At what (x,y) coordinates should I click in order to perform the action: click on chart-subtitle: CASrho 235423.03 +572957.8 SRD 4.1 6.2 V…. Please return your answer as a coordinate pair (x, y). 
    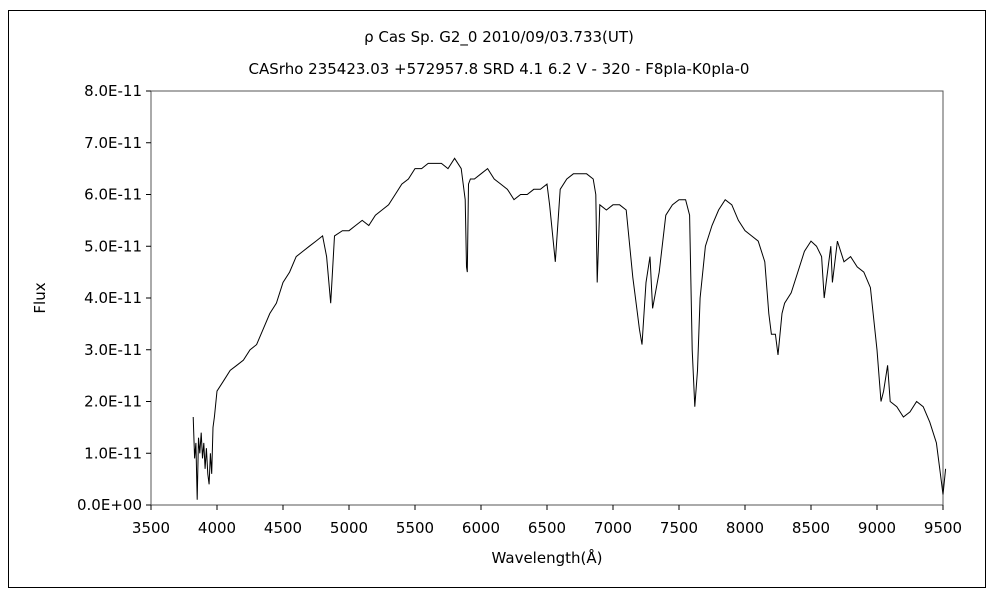
    Looking at the image, I should click on (499, 69).